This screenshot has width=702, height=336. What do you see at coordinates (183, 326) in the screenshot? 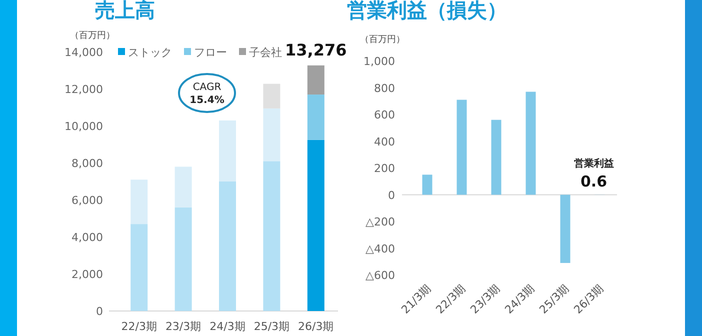
I see `x-tick-label: 23/3期` at bounding box center [183, 326].